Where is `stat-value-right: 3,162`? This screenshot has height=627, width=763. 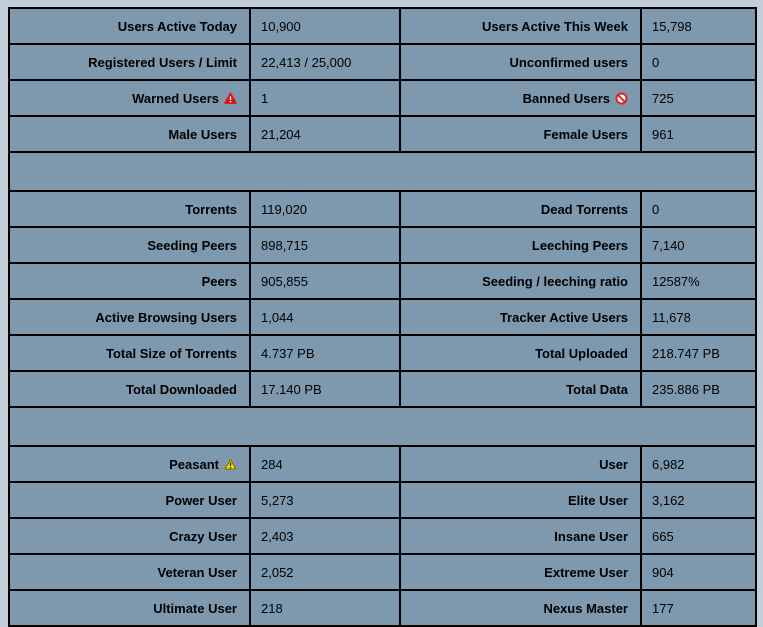 stat-value-right: 3,162 is located at coordinates (698, 500).